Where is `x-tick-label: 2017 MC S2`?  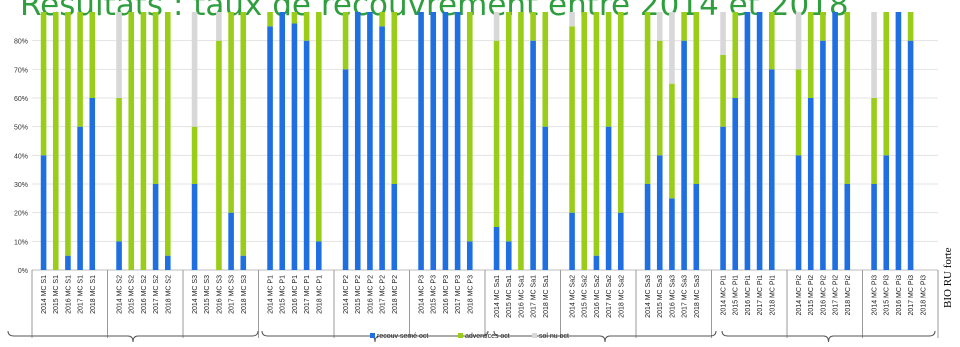
x-tick-label: 2017 MC S2 is located at coordinates (156, 294).